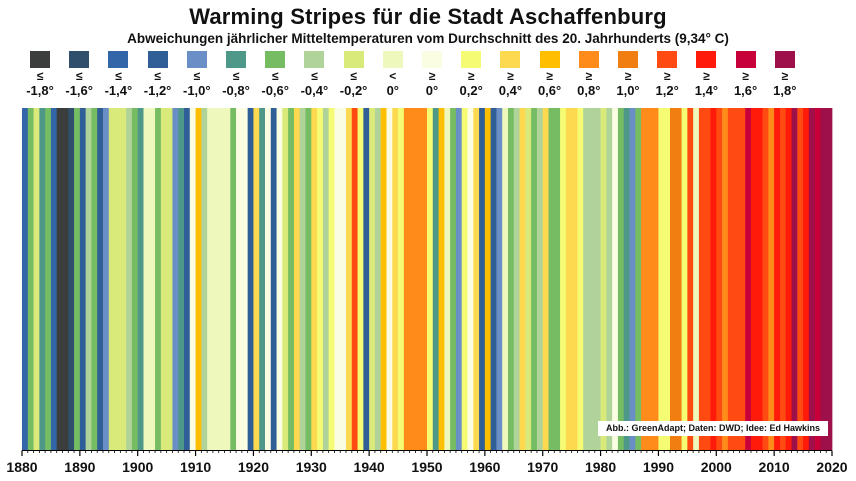 This screenshot has height=481, width=856. I want to click on legend-value: -1,2°, so click(157, 90).